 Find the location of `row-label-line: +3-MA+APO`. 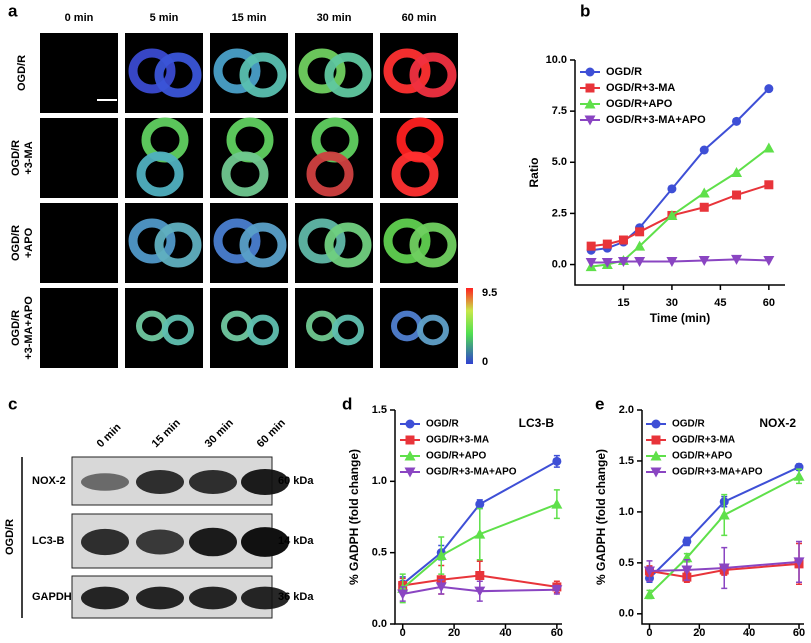

row-label-line: +3-MA+APO is located at coordinates (29, 328).